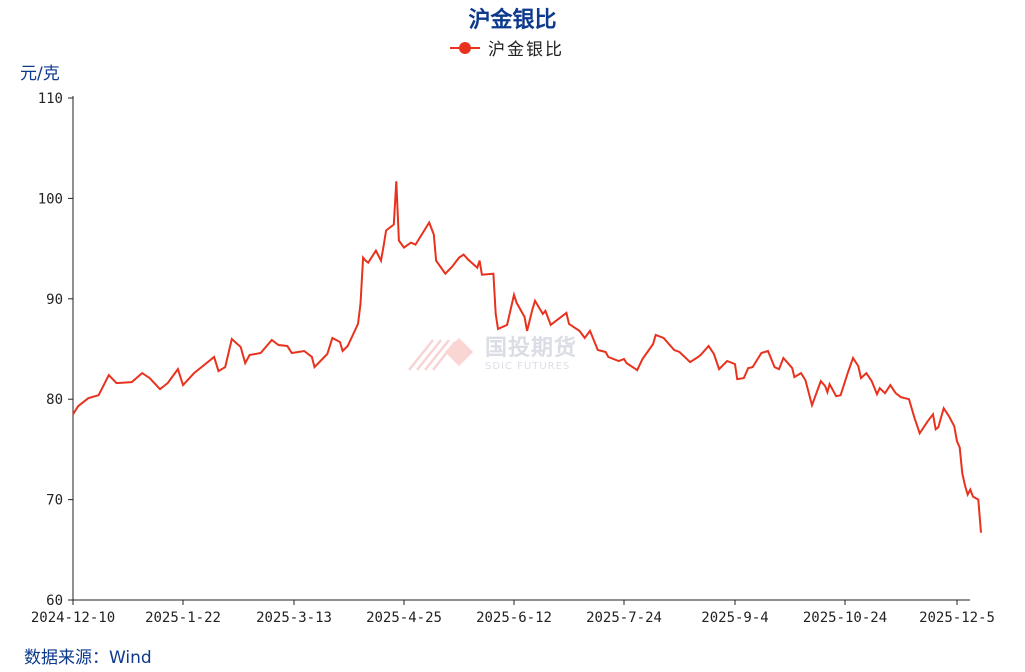  I want to click on x-tick-label: 2025-9-4, so click(734, 618).